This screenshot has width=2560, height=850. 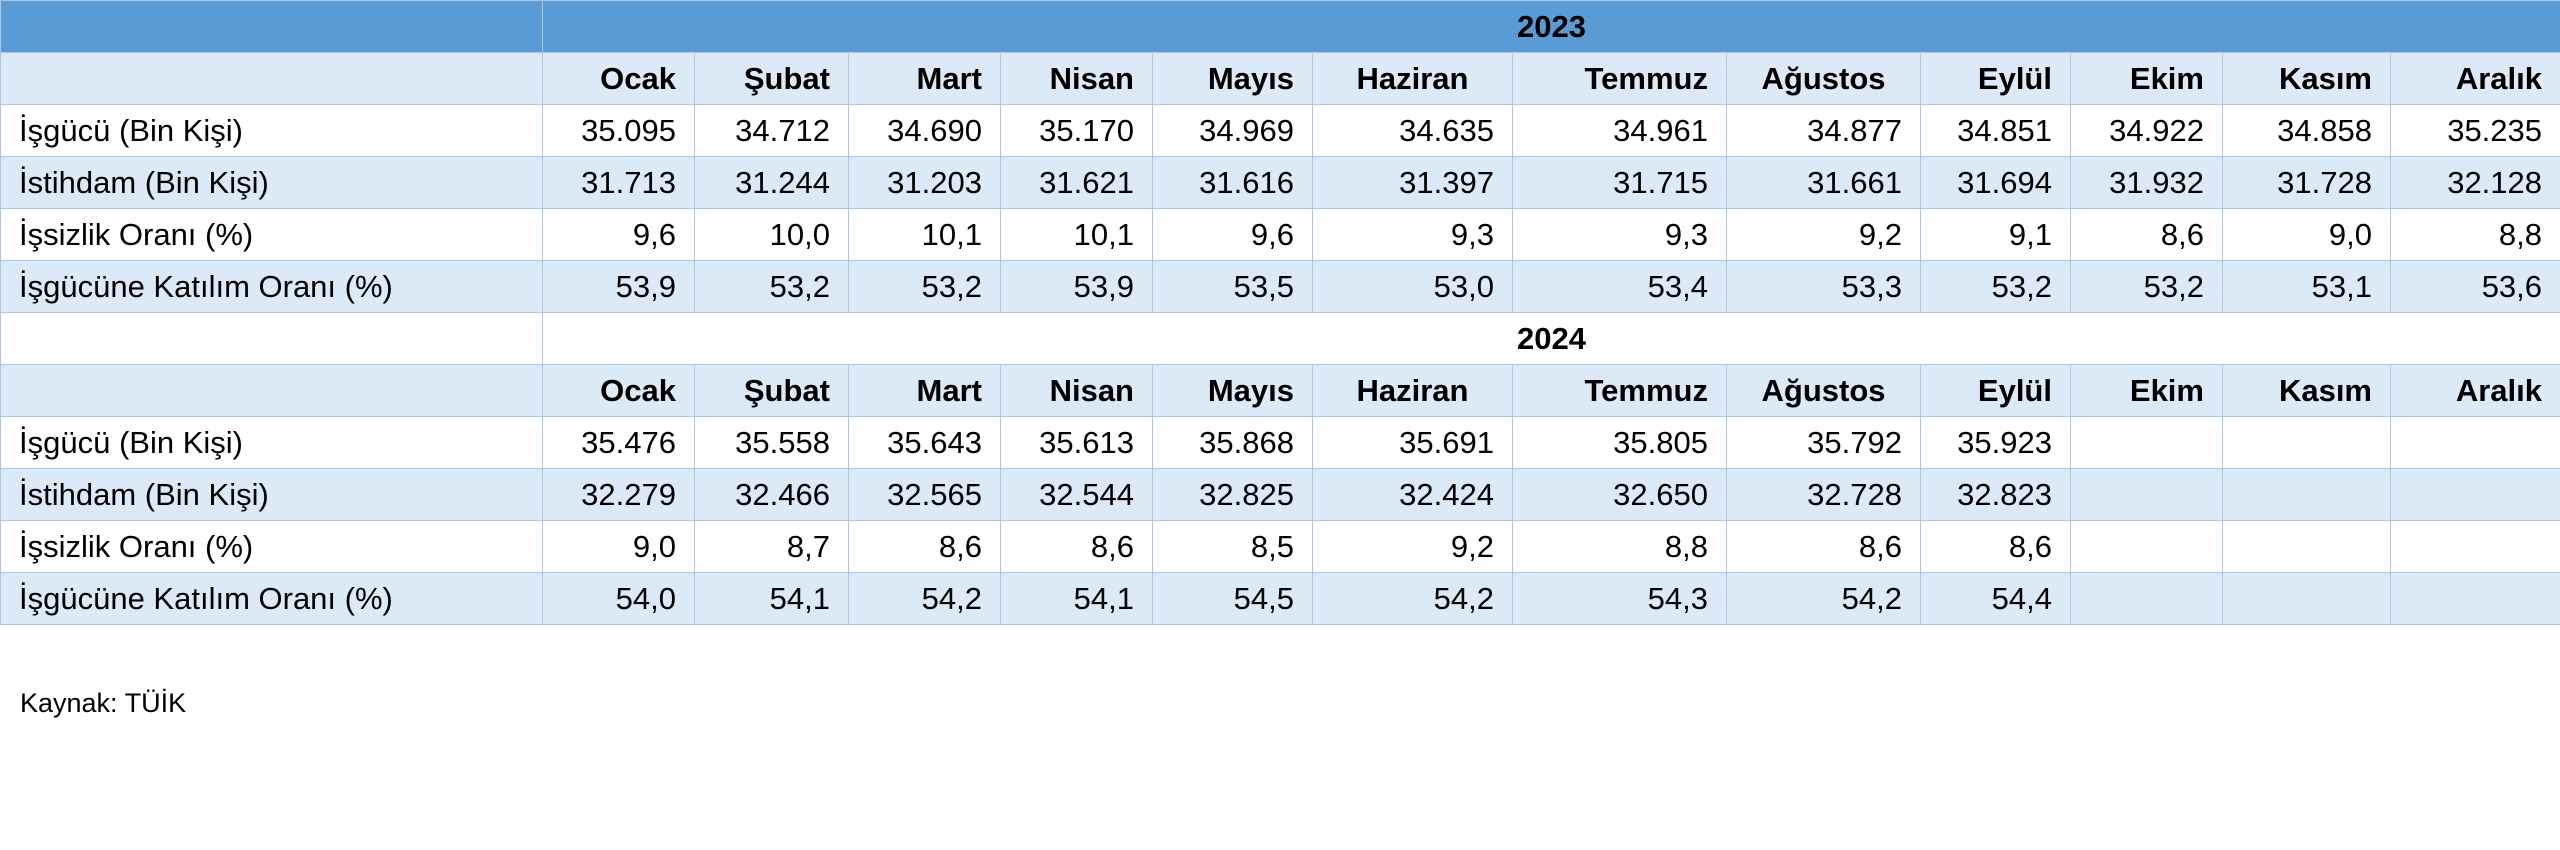 What do you see at coordinates (1823, 182) in the screenshot?
I see `table-cell: 31.661` at bounding box center [1823, 182].